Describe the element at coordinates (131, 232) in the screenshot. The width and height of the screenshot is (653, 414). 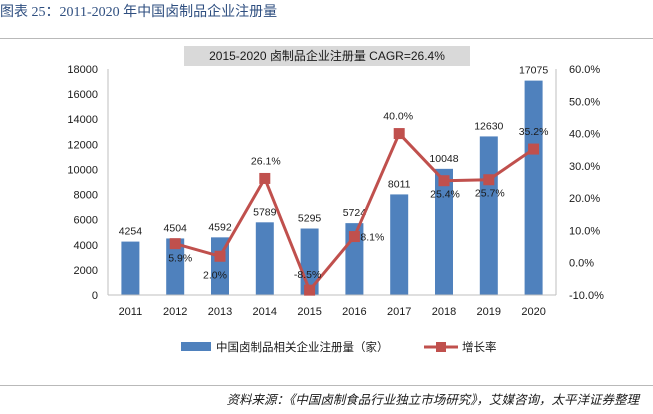
I see `bar-value-label: 4254` at that location.